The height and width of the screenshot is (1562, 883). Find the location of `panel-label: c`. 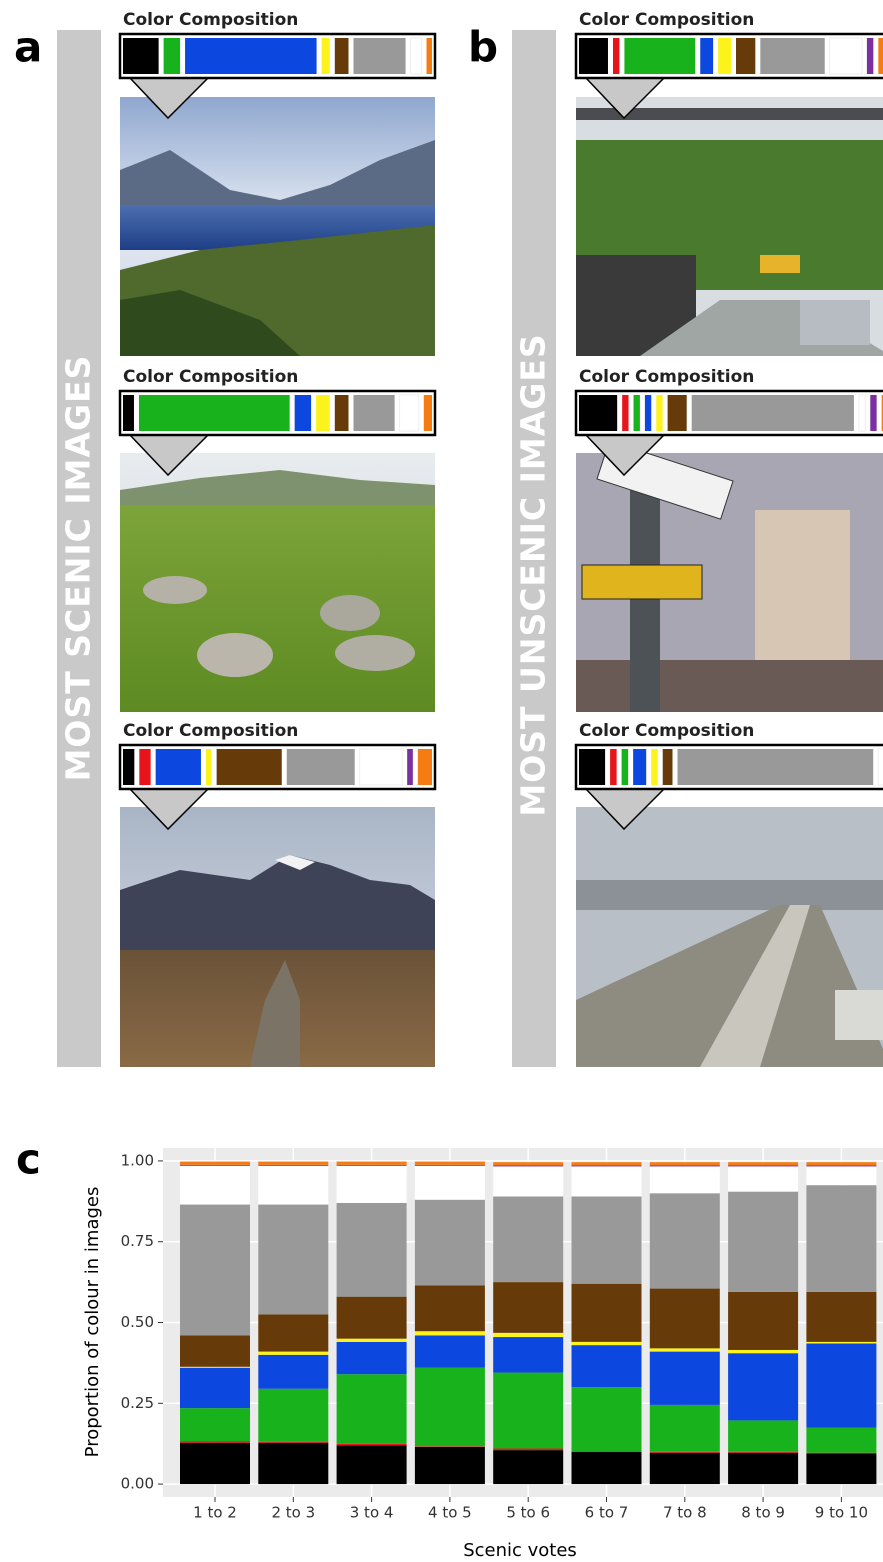

panel-label: c is located at coordinates (28, 1159).